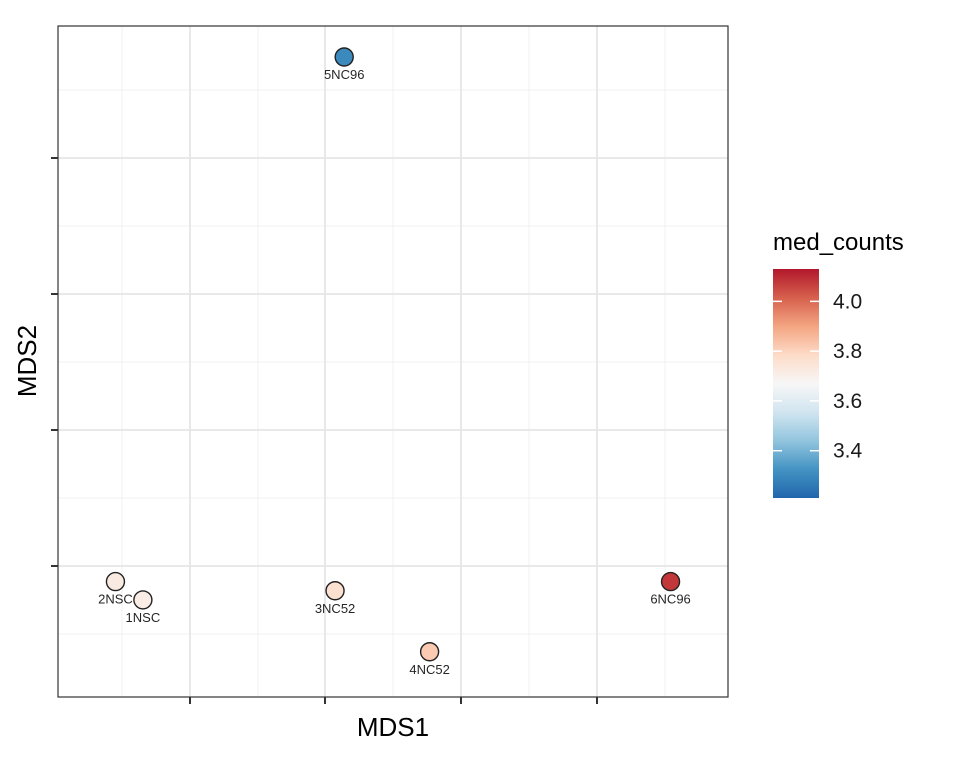  Describe the element at coordinates (115, 599) in the screenshot. I see `point-label-2nsc: 2NSC` at that location.